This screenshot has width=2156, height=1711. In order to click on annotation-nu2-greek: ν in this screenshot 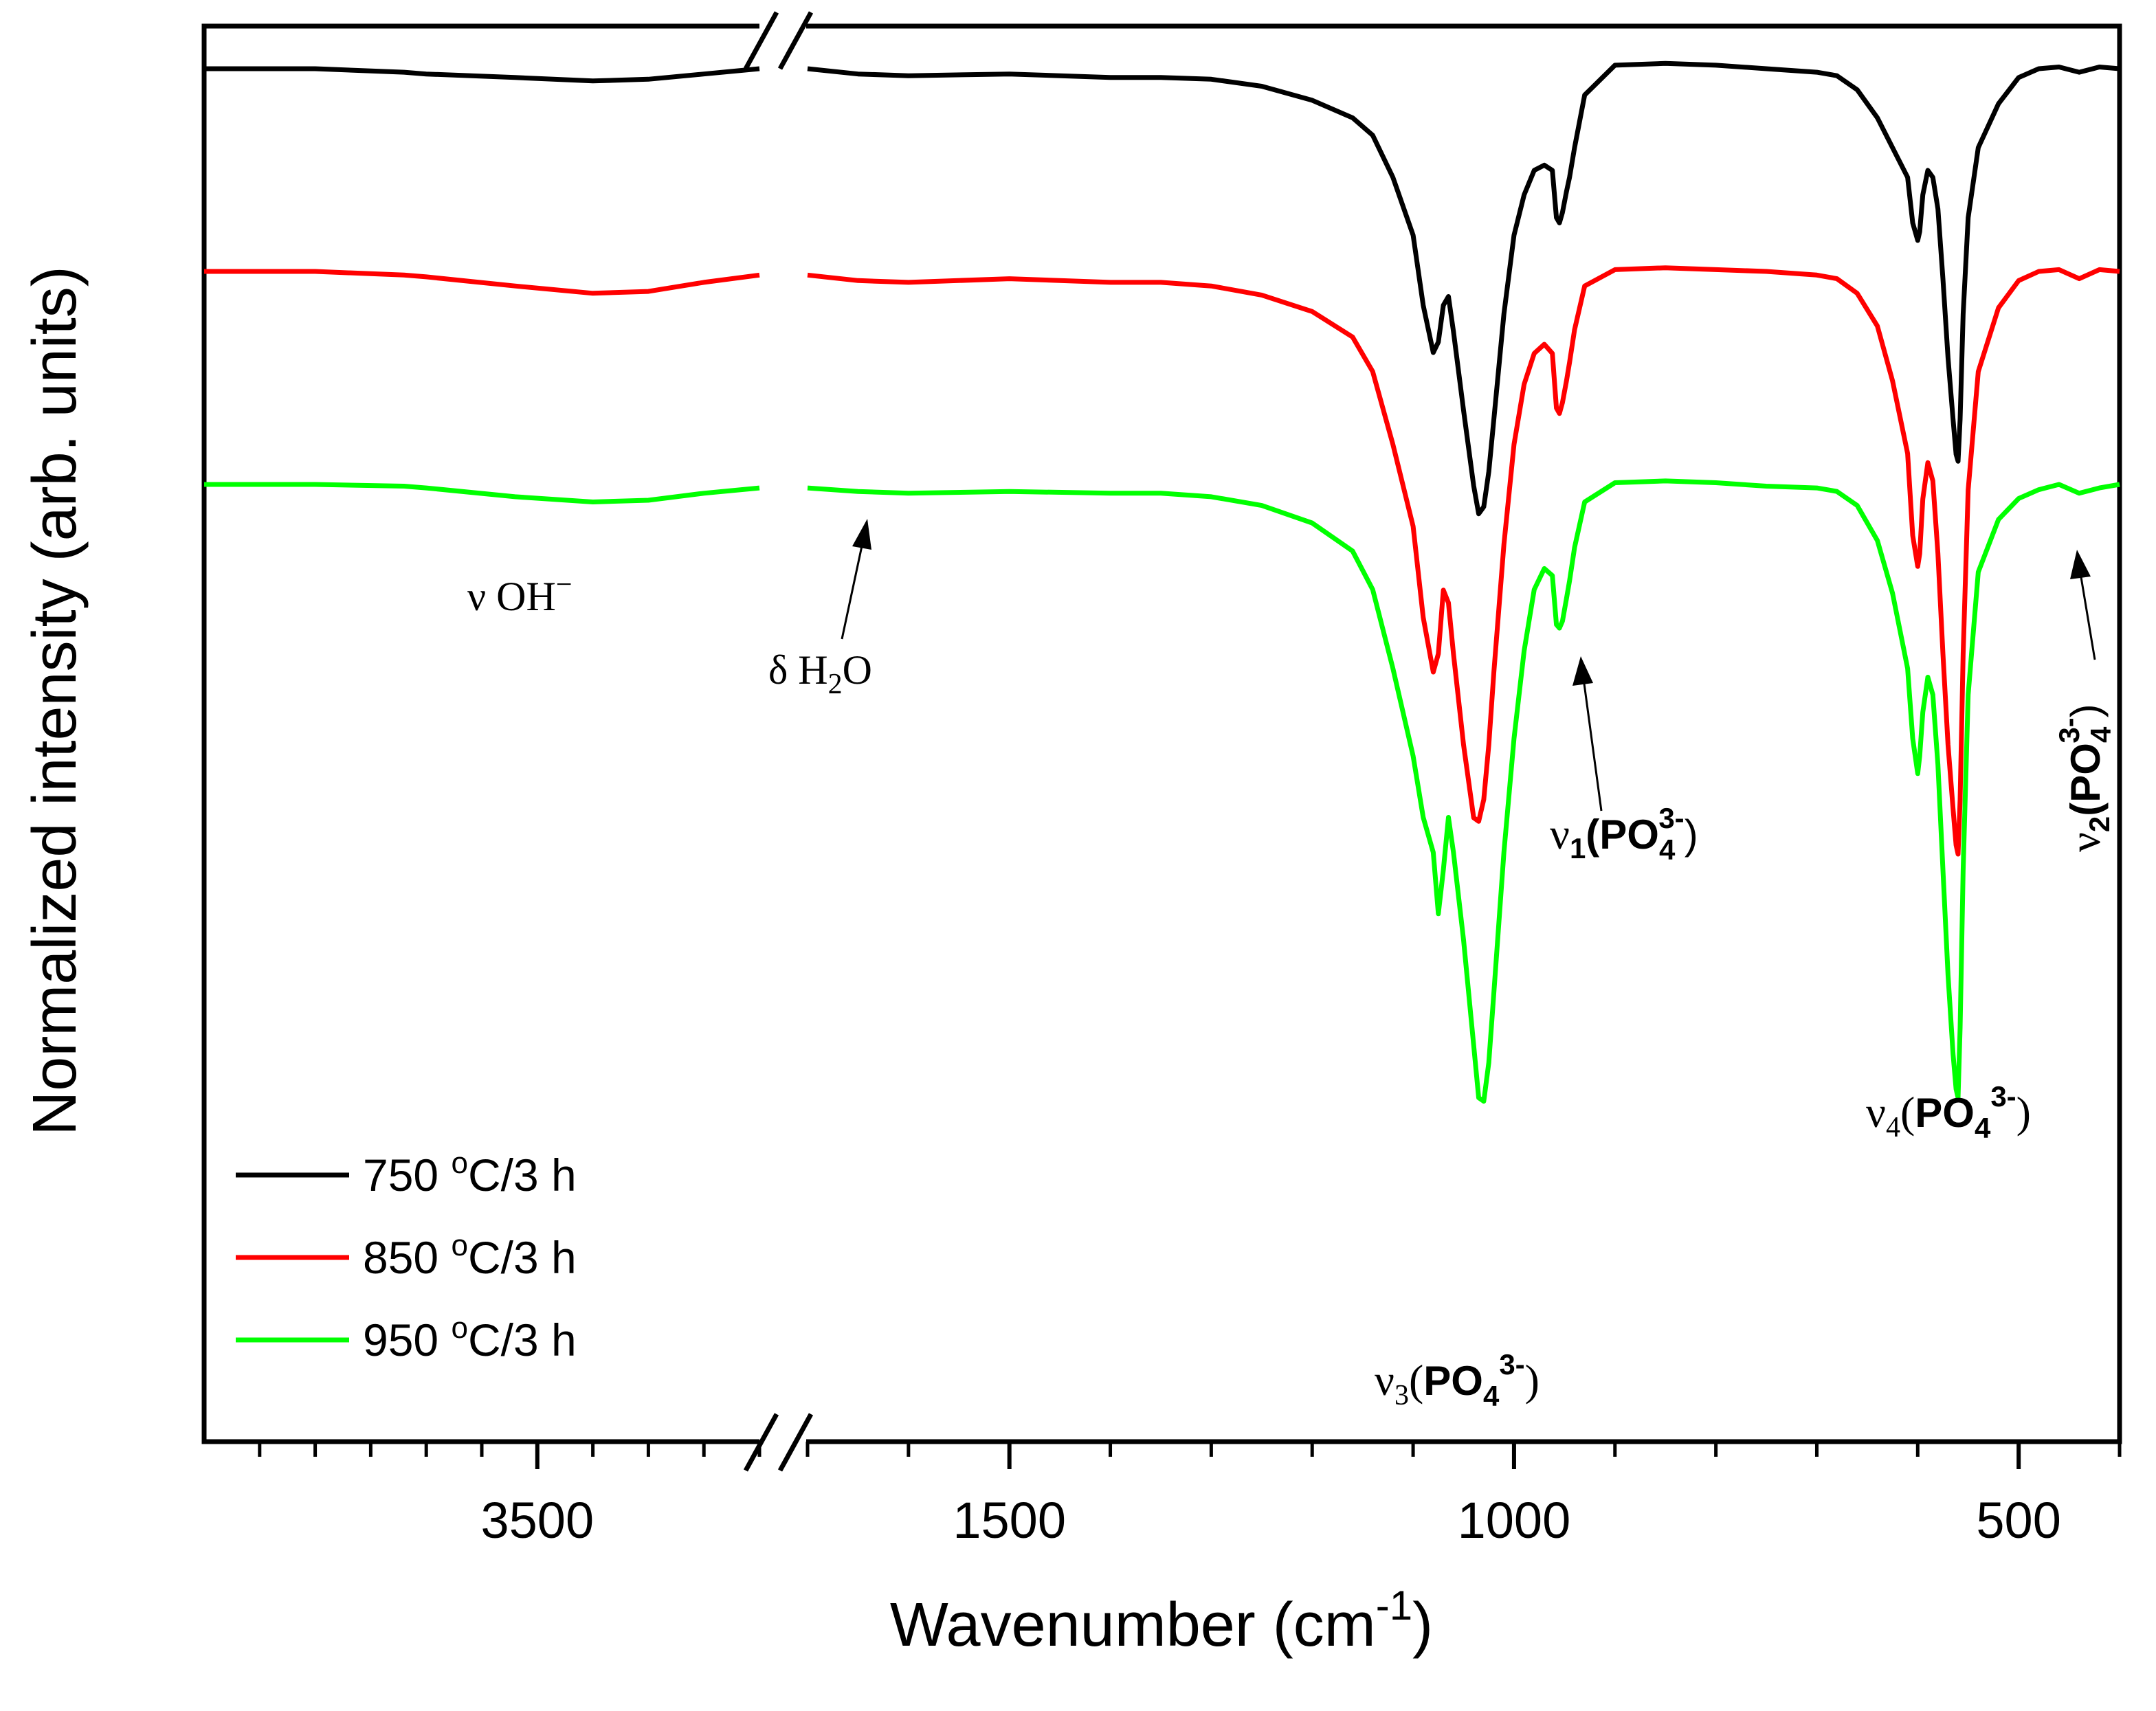, I will do `click(2084, 842)`.